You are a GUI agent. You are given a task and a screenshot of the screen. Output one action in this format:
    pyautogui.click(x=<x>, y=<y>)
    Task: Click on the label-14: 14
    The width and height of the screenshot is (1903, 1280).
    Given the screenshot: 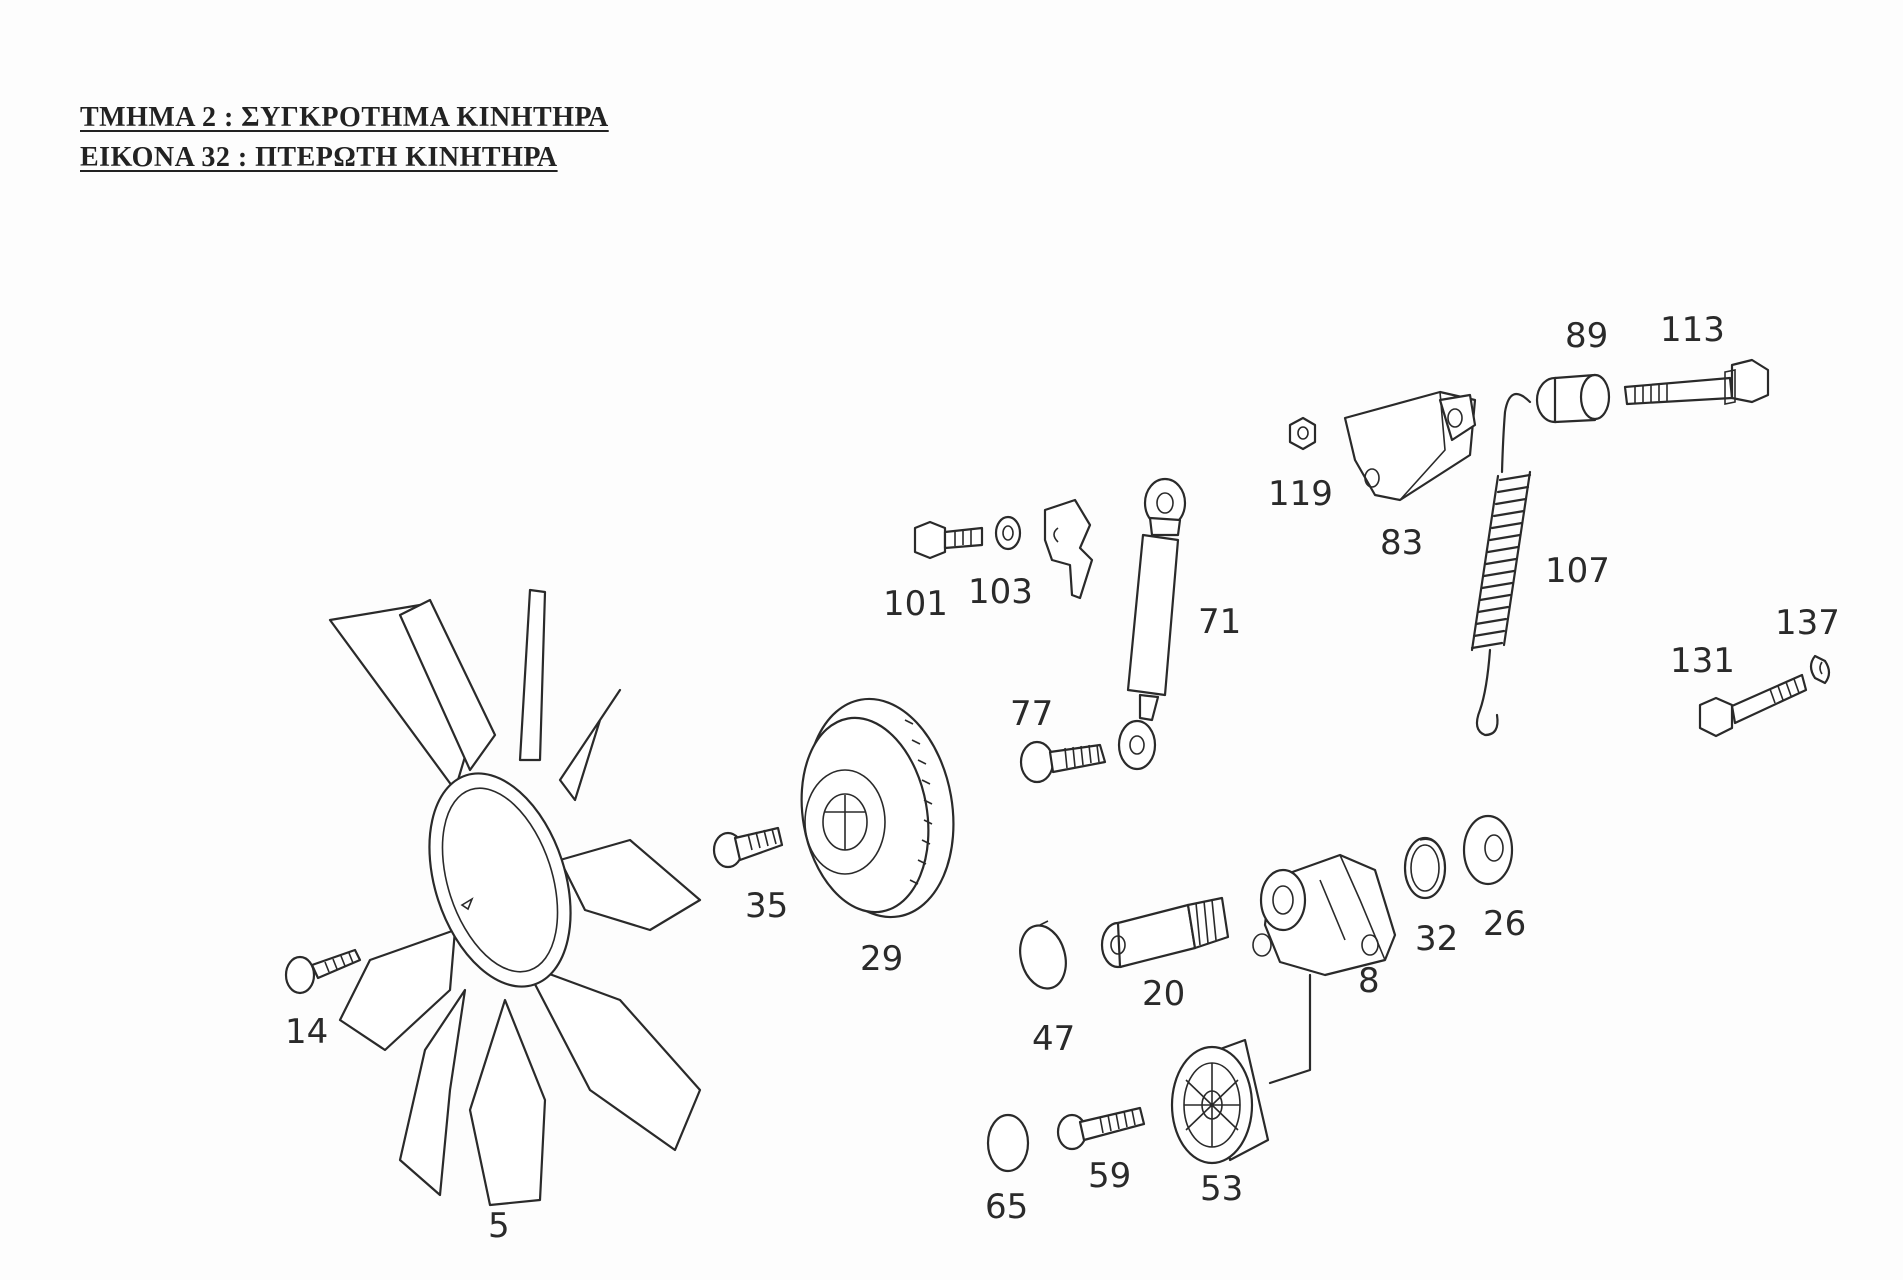 What is the action you would take?
    pyautogui.click(x=306, y=1032)
    